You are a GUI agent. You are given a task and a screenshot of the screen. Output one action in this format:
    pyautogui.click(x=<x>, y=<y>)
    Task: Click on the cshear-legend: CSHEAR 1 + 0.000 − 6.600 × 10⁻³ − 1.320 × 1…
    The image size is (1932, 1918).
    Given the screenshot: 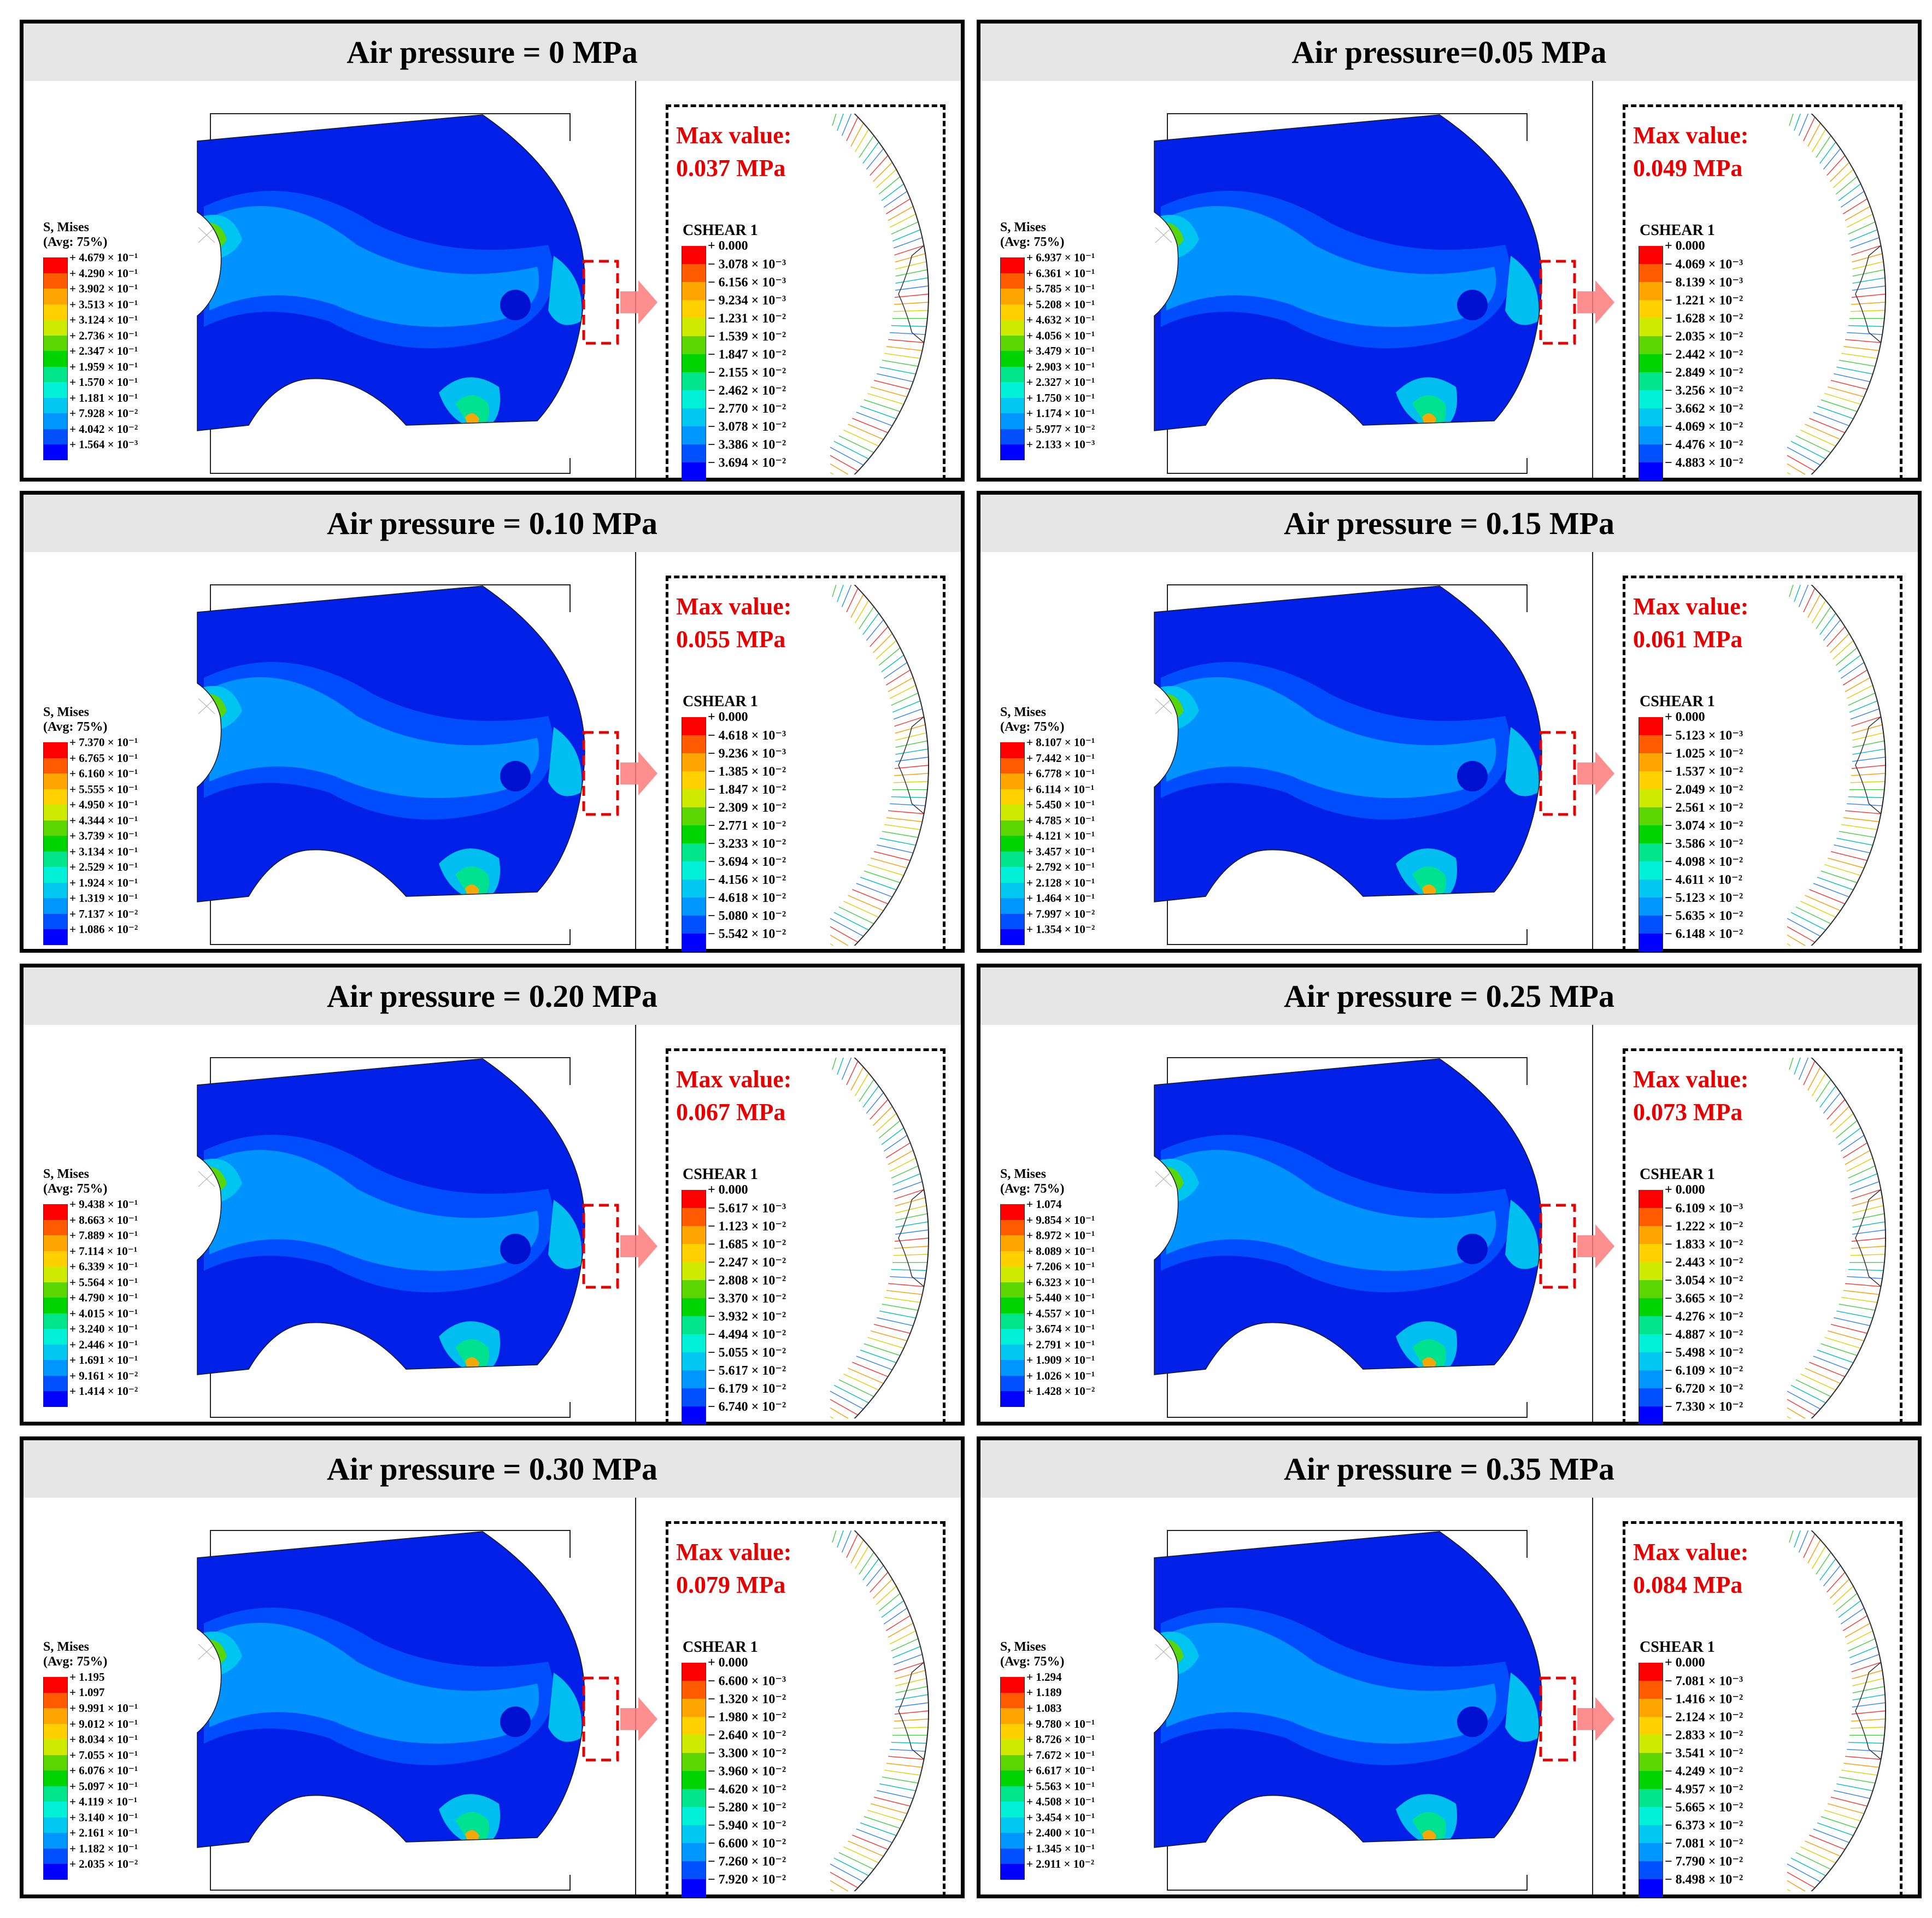 What is the action you would take?
    pyautogui.click(x=734, y=1768)
    